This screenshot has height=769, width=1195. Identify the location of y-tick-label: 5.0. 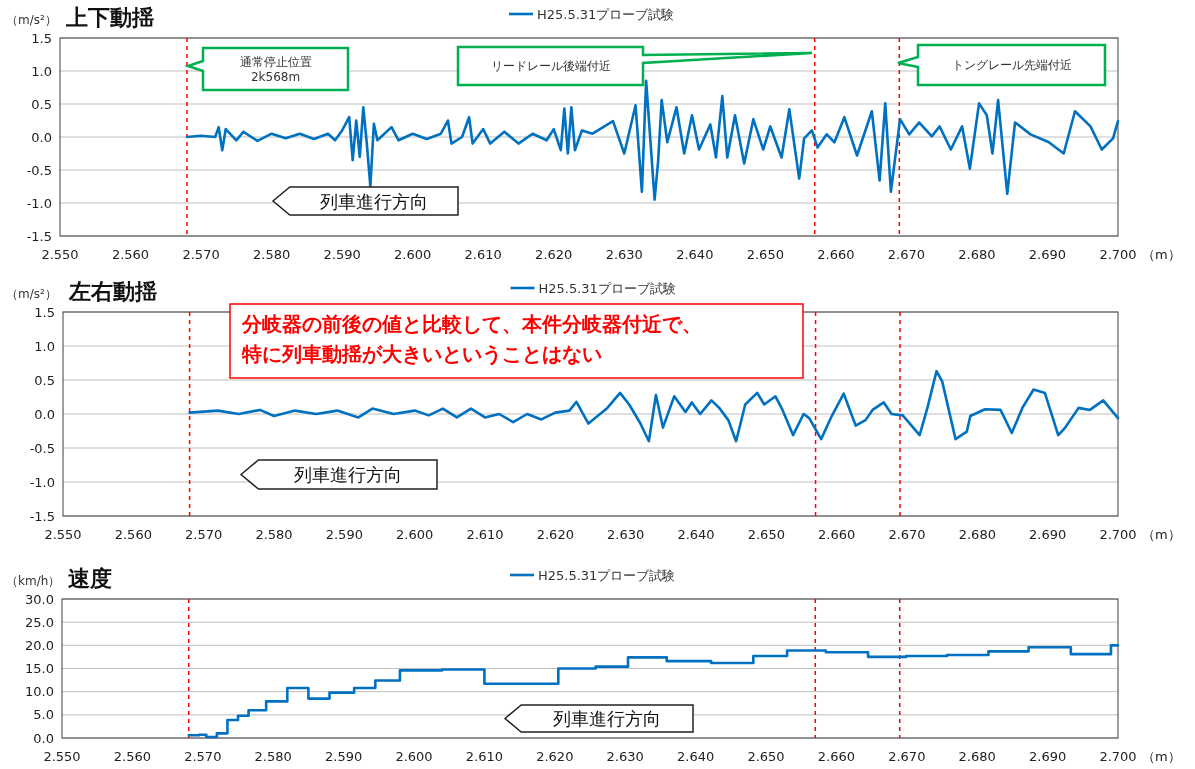
(43, 715).